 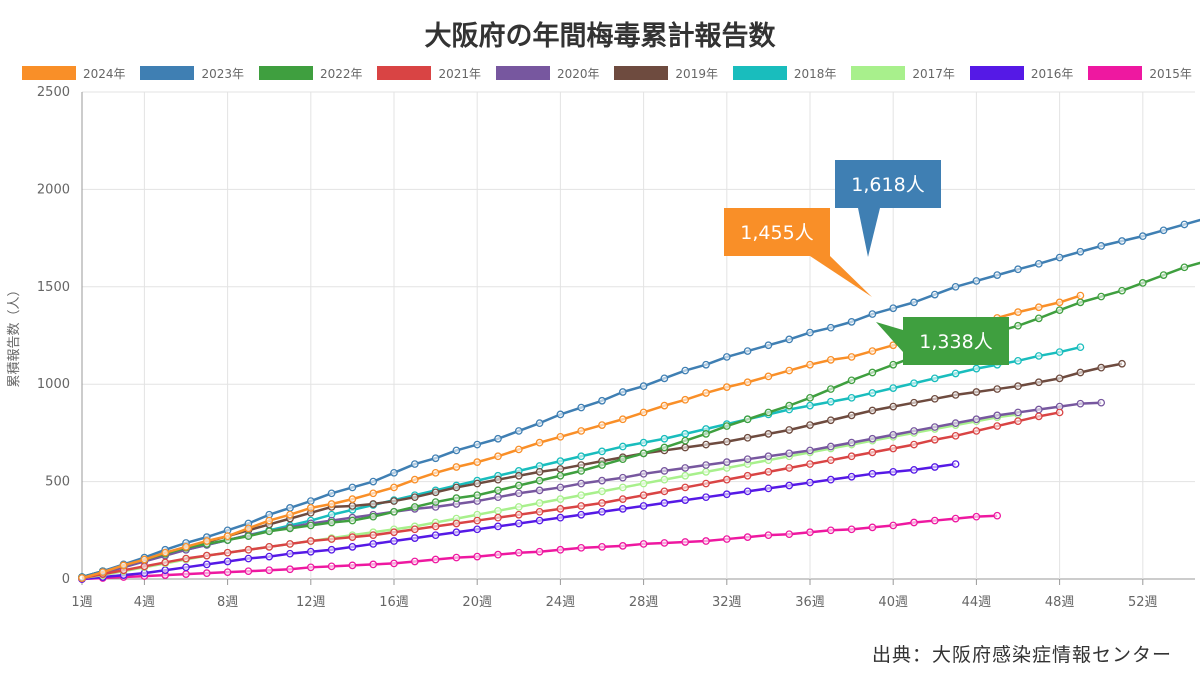 What do you see at coordinates (310, 73) in the screenshot?
I see `legend-item-2: 2022年` at bounding box center [310, 73].